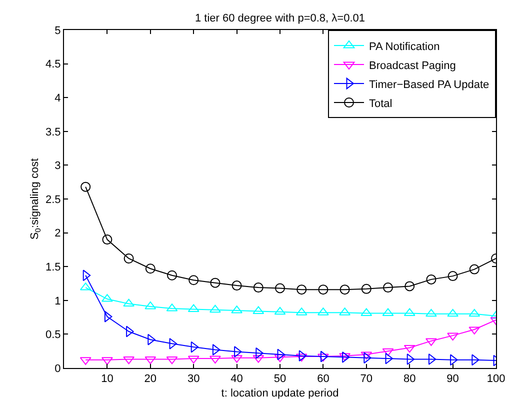 This screenshot has width=518, height=416. I want to click on y-tick-label: 4.5, so click(53, 64).